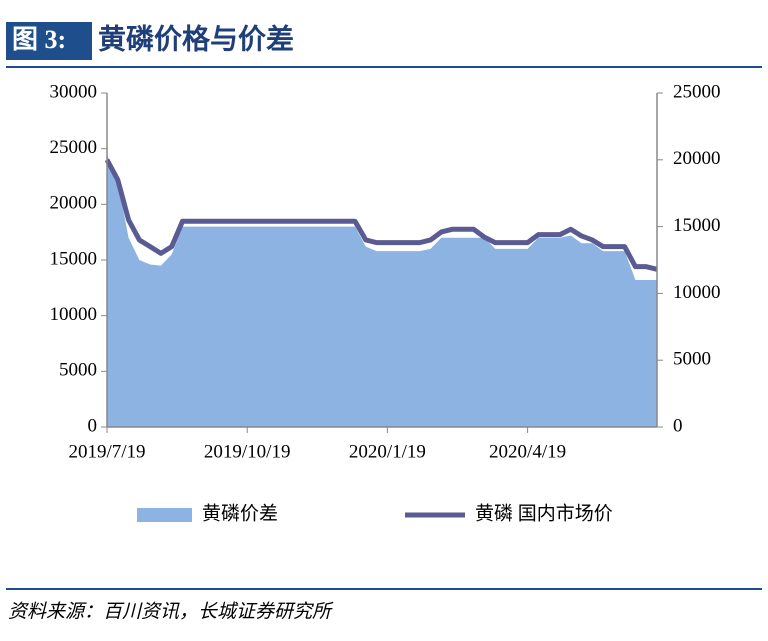  Describe the element at coordinates (697, 158) in the screenshot. I see `y2-tick-label: 20000` at that location.